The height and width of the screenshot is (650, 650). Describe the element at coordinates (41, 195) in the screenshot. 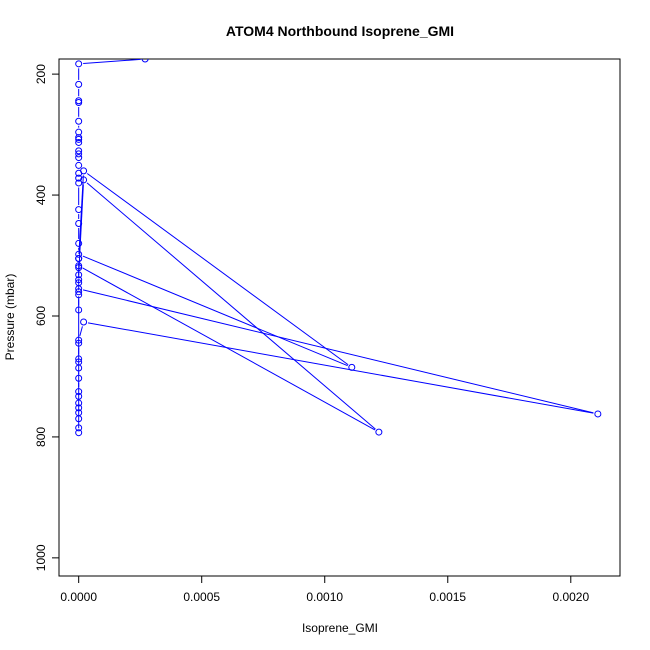

I see `y-tick-label: 400` at that location.